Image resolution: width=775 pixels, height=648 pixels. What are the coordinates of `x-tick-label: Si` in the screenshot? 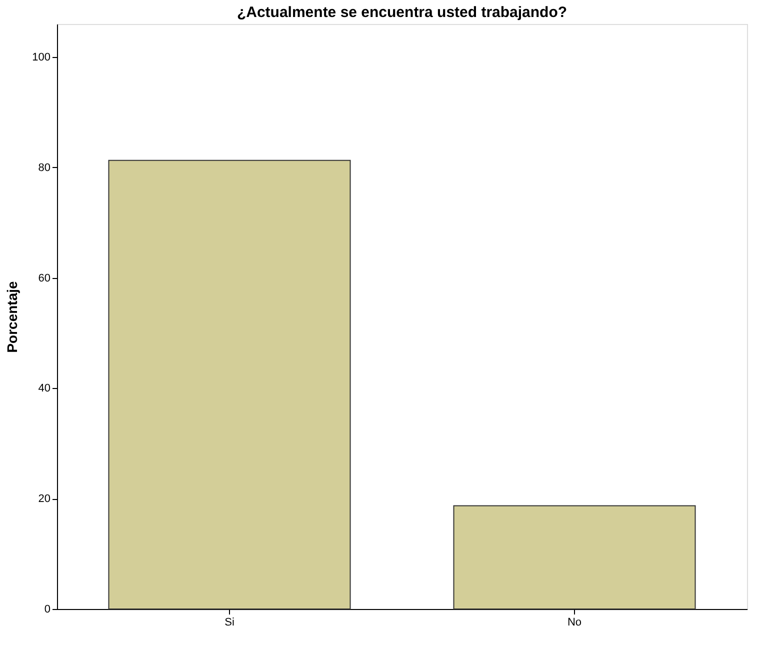 It's located at (229, 622).